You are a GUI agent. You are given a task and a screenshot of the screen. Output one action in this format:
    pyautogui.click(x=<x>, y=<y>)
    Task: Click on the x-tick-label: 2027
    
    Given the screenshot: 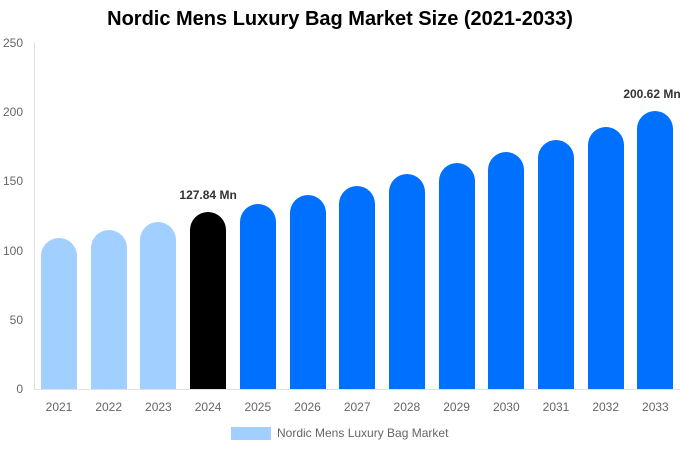 What is the action you would take?
    pyautogui.click(x=357, y=407)
    